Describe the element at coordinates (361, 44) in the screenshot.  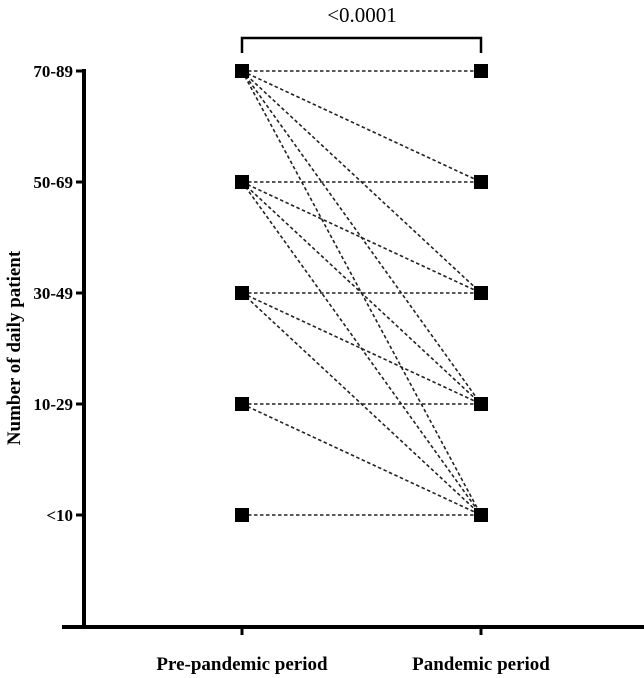
I see `significance-bracket` at that location.